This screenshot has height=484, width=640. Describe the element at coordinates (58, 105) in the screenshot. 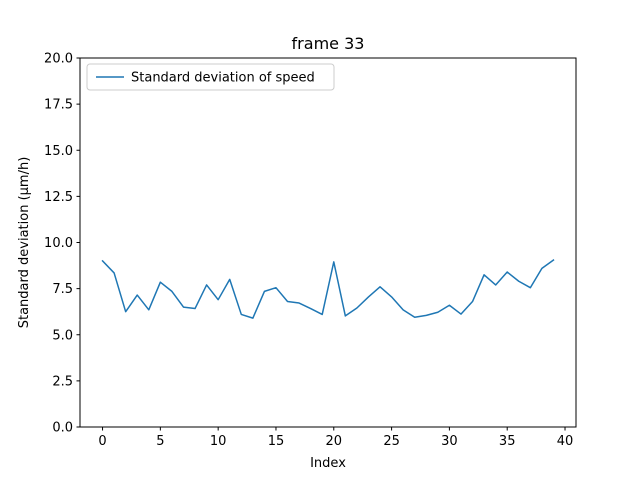

I see `y-tick-label: 17.5` at that location.